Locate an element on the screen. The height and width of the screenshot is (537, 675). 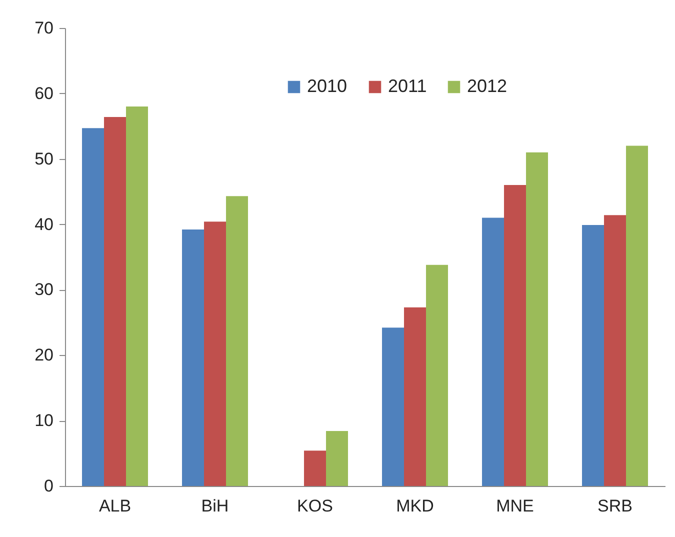
y-tick-label: 0 is located at coordinates (49, 486).